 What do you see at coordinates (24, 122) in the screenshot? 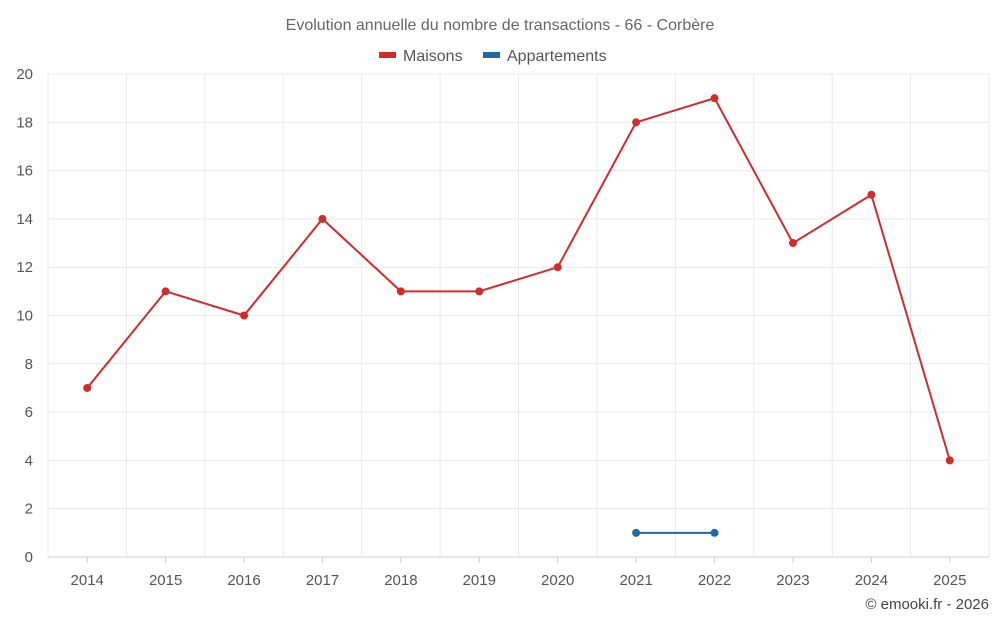
I see `y-tick-label: 18` at bounding box center [24, 122].